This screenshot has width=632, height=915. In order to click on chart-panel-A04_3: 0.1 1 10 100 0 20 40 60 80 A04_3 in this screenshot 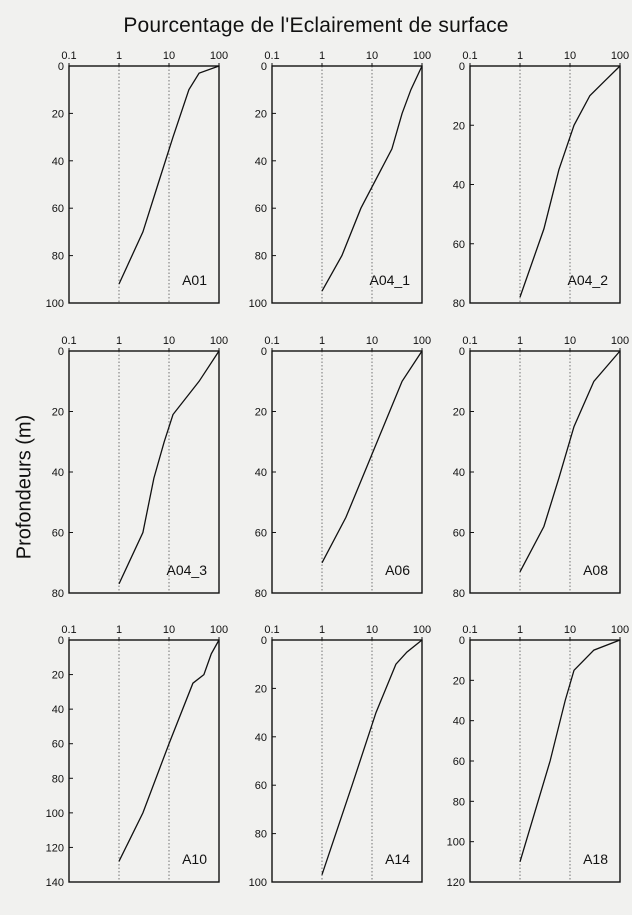, I will do `click(140, 467)`.